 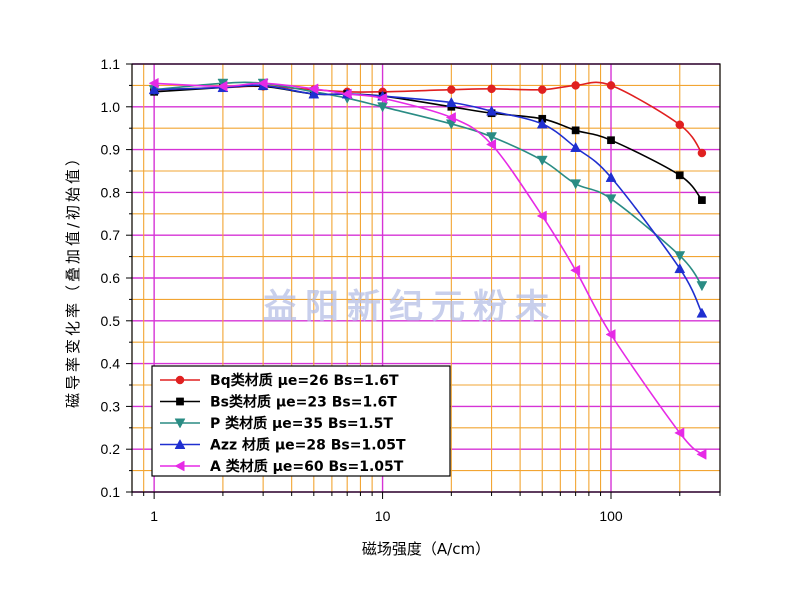 What do you see at coordinates (111, 321) in the screenshot?
I see `y-tick-label: 0.5` at bounding box center [111, 321].